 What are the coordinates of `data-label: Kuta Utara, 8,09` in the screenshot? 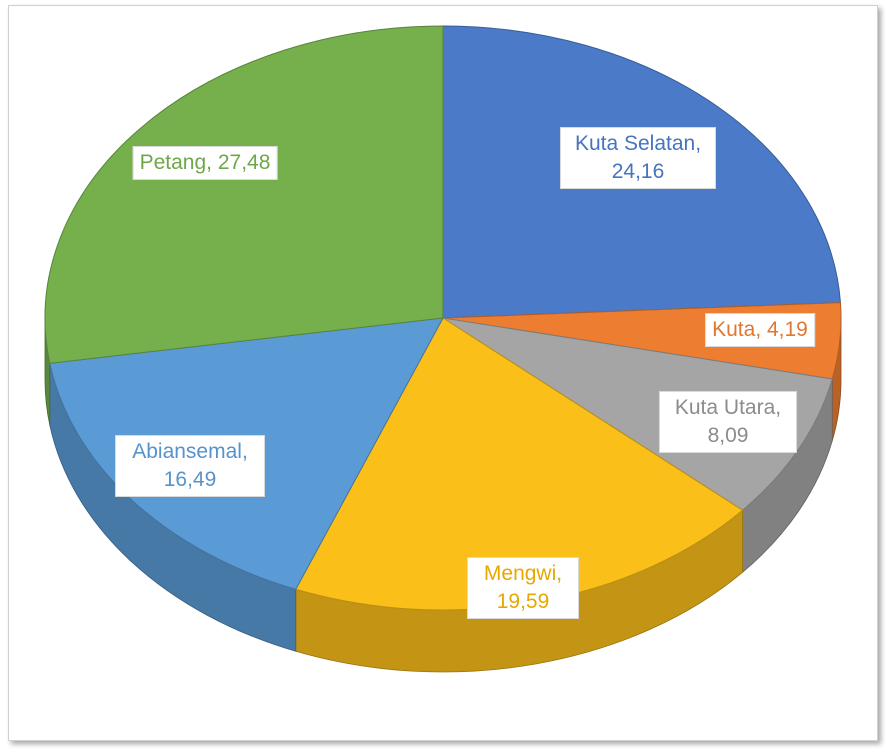 It's located at (728, 422).